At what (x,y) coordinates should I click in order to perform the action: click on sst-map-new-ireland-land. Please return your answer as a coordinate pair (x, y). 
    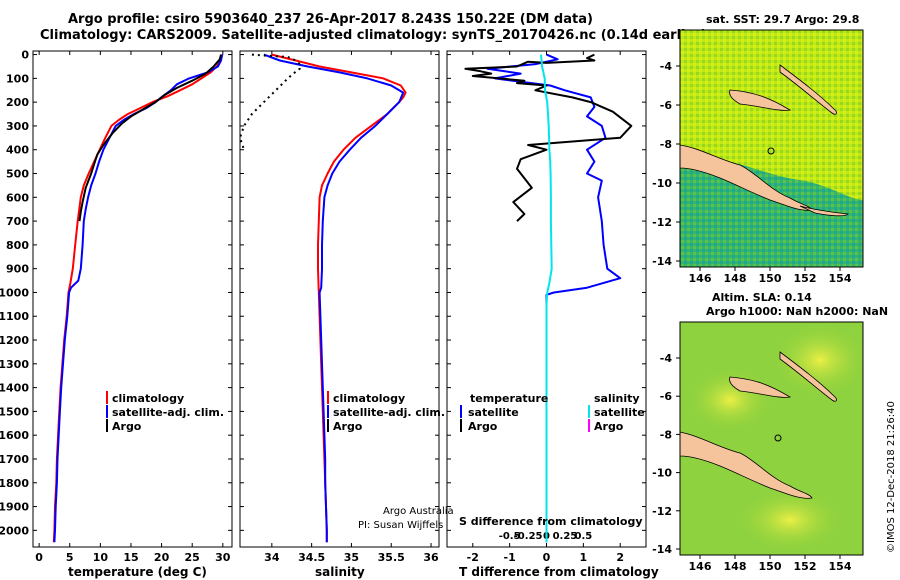
    Looking at the image, I should click on (808, 89).